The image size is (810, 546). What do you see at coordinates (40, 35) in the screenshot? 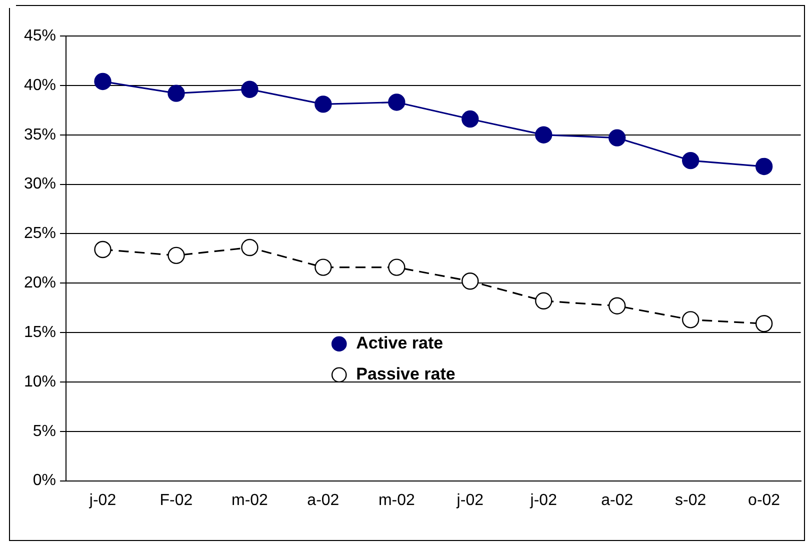
I see `y-tick-label: 45%` at bounding box center [40, 35].